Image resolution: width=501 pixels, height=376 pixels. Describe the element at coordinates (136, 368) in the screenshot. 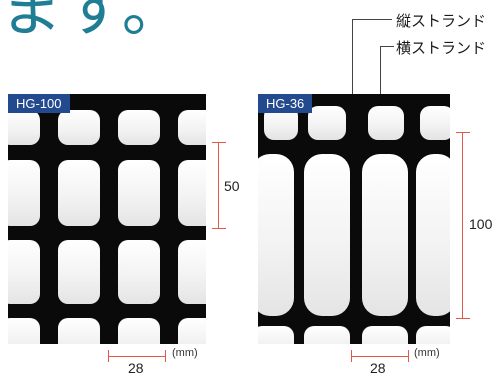

I see `hg100-width-dim-label: 28` at that location.